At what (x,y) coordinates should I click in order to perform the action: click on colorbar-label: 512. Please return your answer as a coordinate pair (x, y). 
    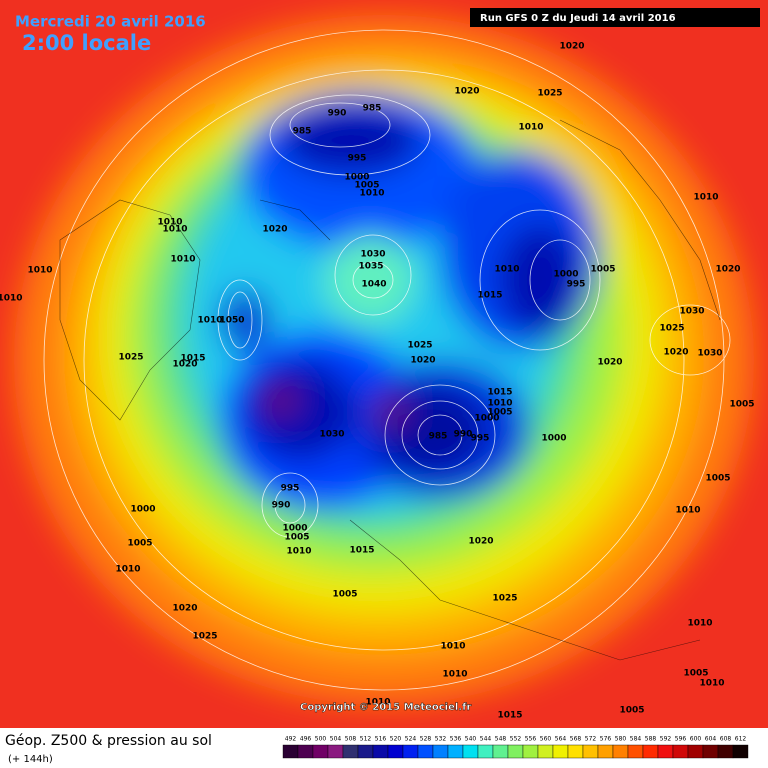
    Looking at the image, I should click on (366, 739).